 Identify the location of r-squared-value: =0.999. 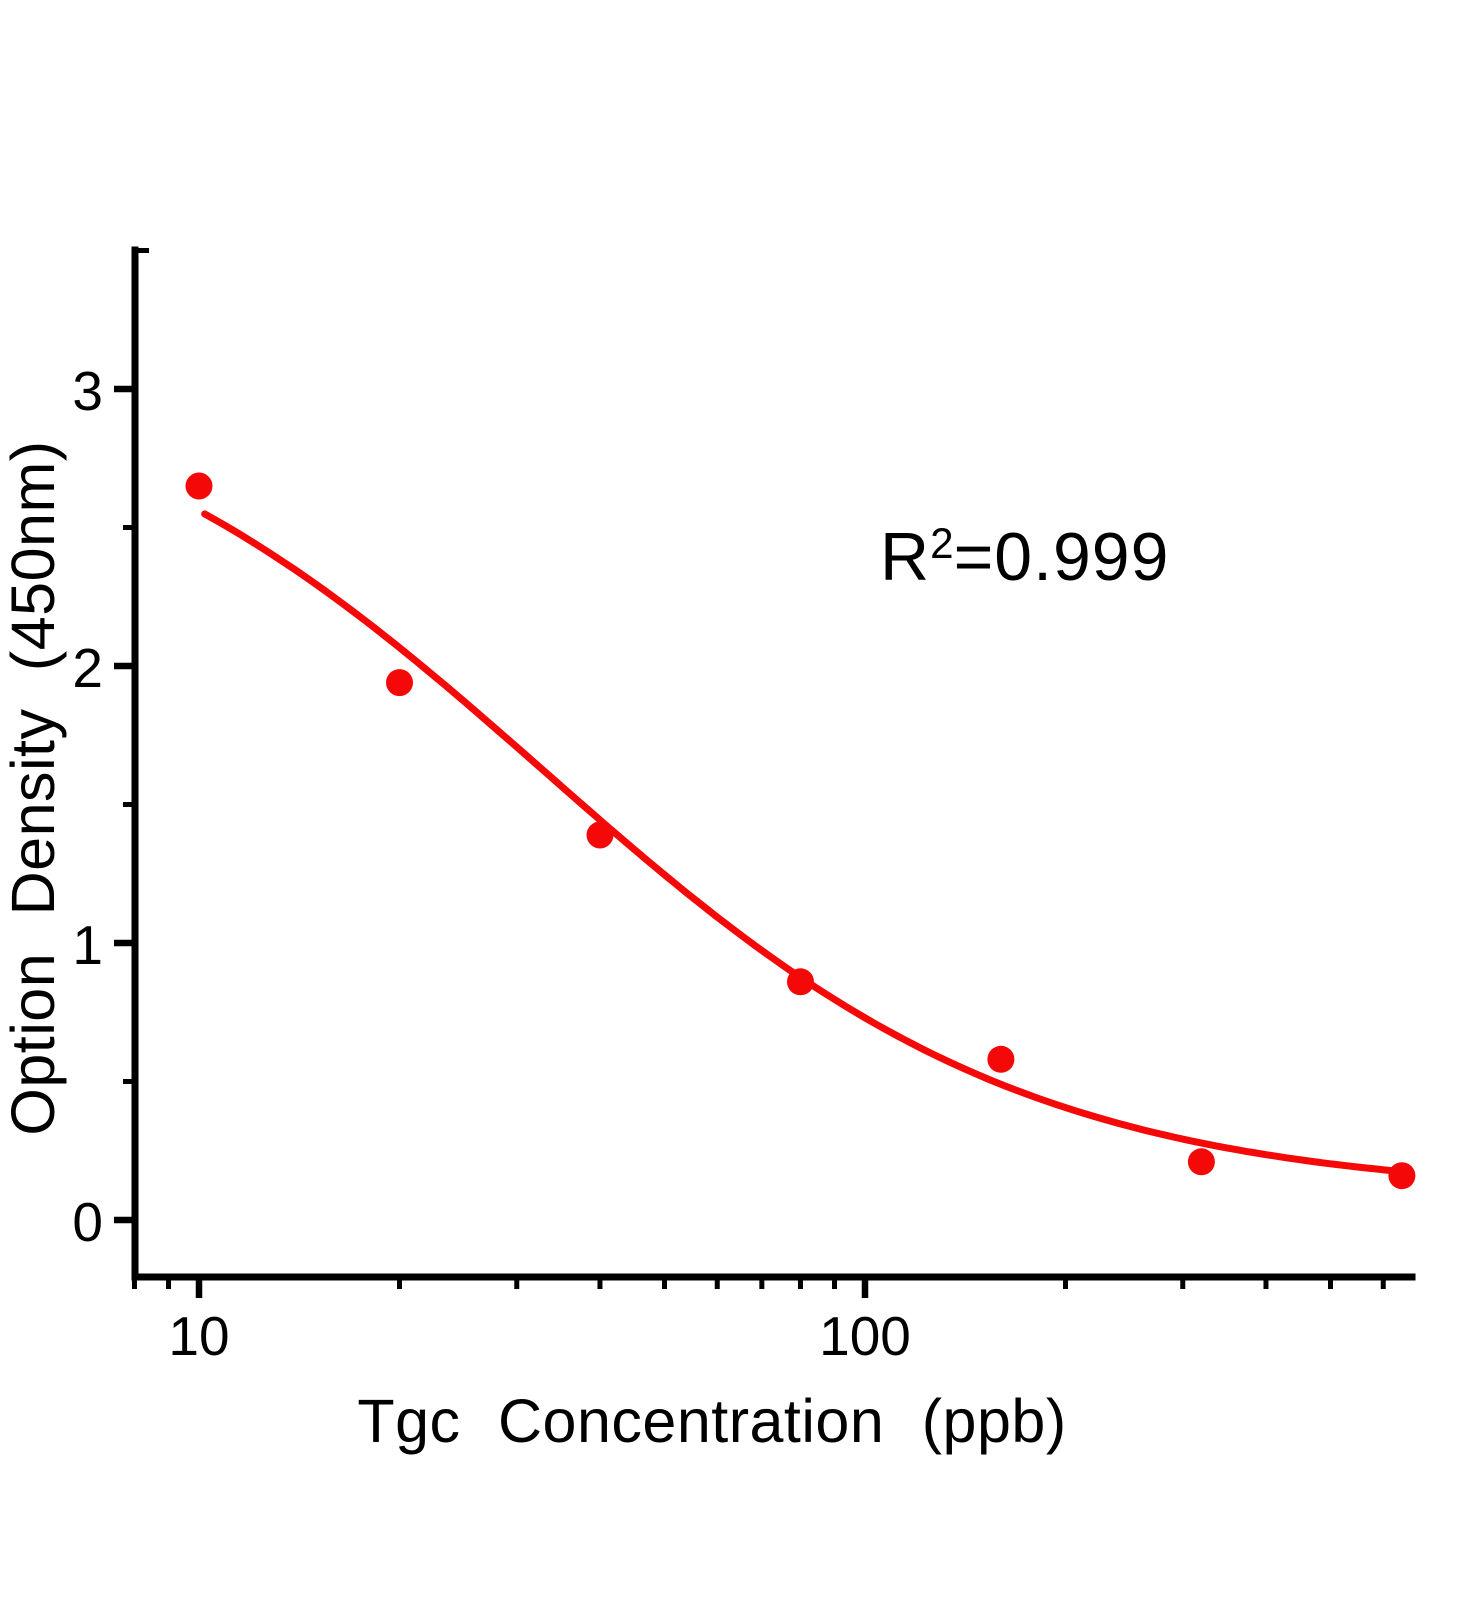
(1061, 557).